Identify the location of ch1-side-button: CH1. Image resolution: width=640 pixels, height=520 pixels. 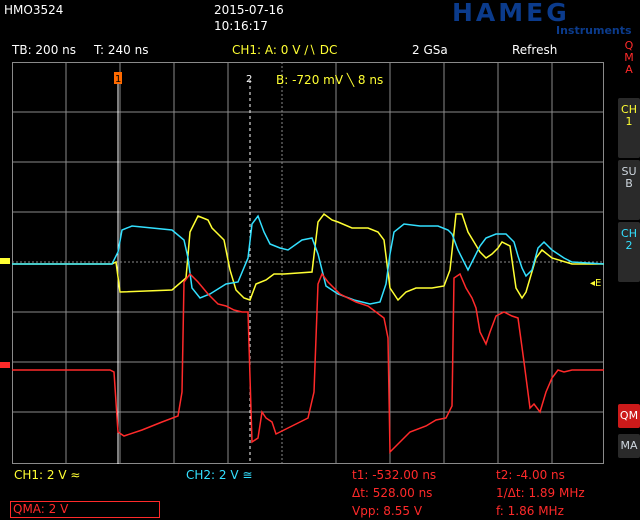
(629, 128).